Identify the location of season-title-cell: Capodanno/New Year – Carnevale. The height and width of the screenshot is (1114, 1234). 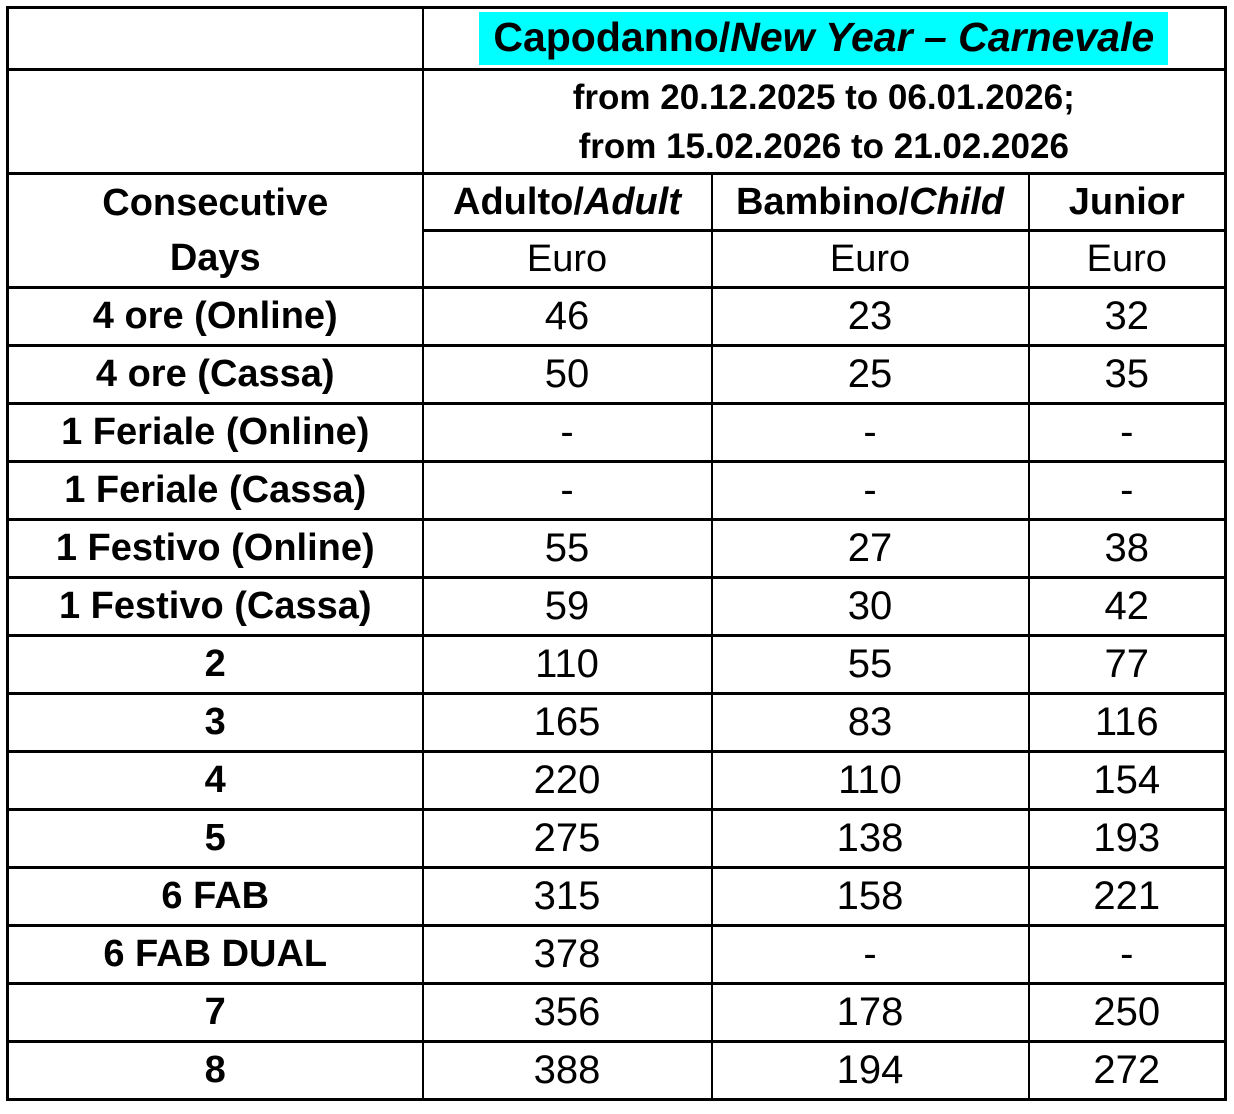
(824, 38).